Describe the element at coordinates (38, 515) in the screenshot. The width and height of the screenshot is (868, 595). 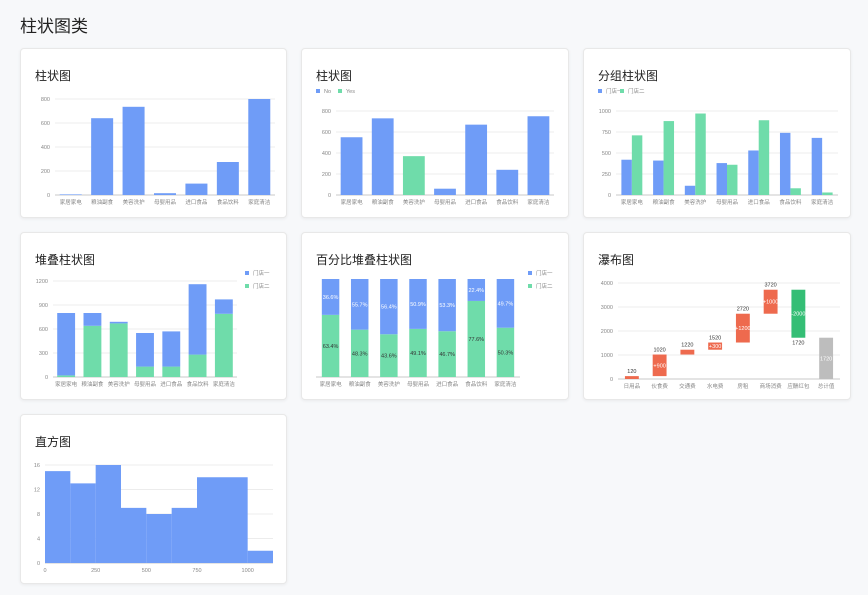
I see `y-tick-label: 8` at that location.